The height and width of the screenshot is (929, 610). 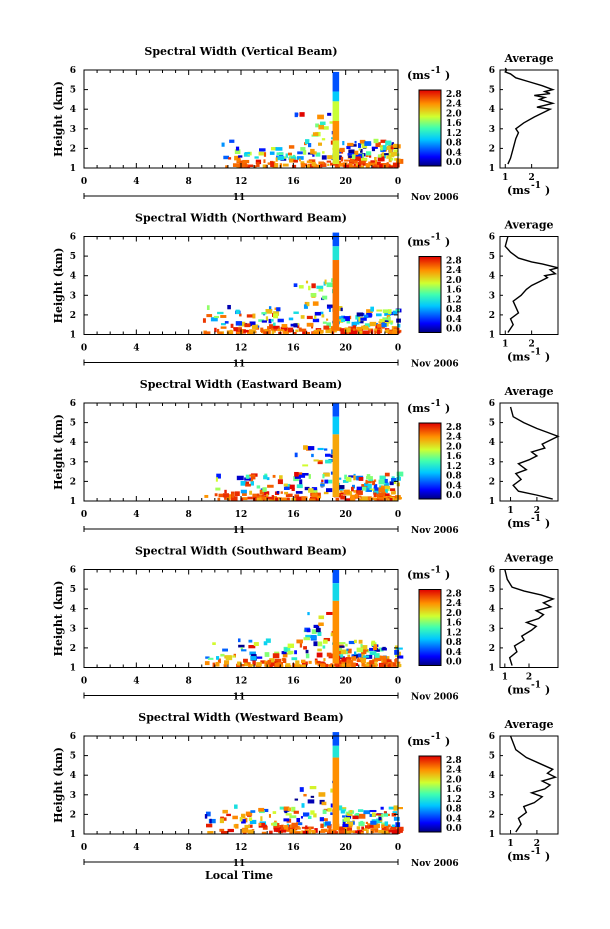 What do you see at coordinates (73, 336) in the screenshot?
I see `y-tick-label: 1` at bounding box center [73, 336].